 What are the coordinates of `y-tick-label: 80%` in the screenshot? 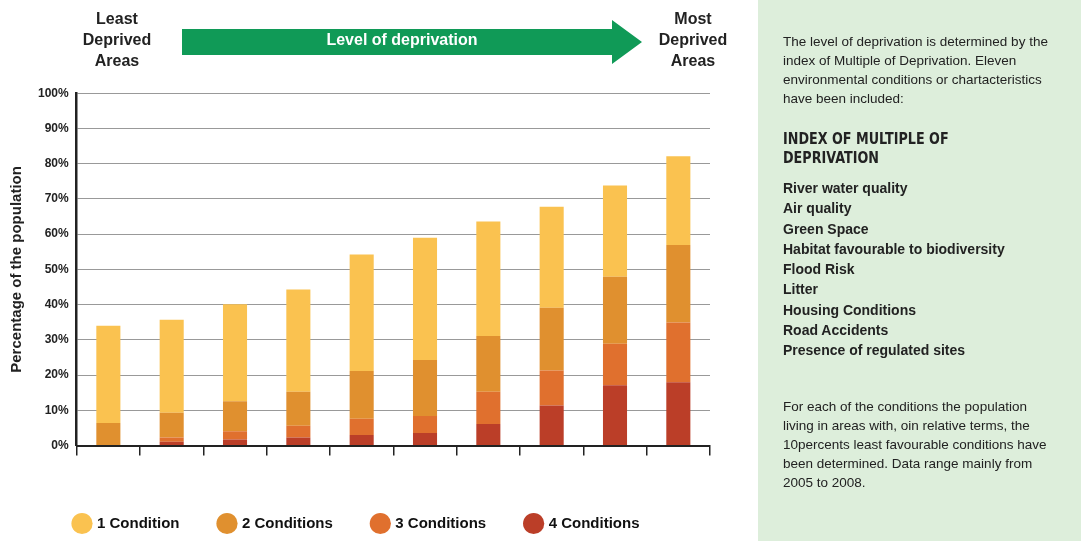 It's located at (57, 162).